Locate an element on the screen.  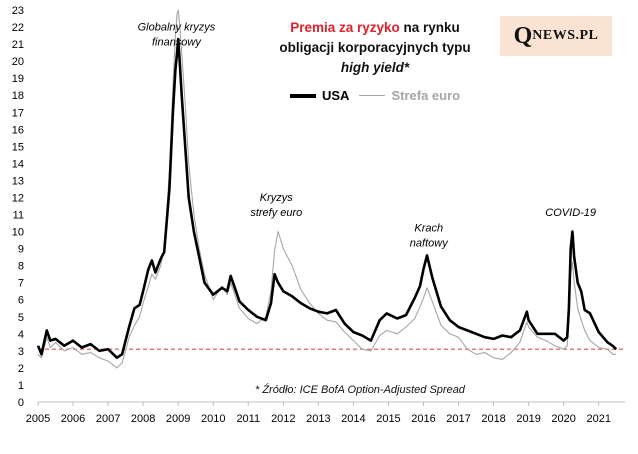
x-tick-label: 2017 is located at coordinates (458, 419).